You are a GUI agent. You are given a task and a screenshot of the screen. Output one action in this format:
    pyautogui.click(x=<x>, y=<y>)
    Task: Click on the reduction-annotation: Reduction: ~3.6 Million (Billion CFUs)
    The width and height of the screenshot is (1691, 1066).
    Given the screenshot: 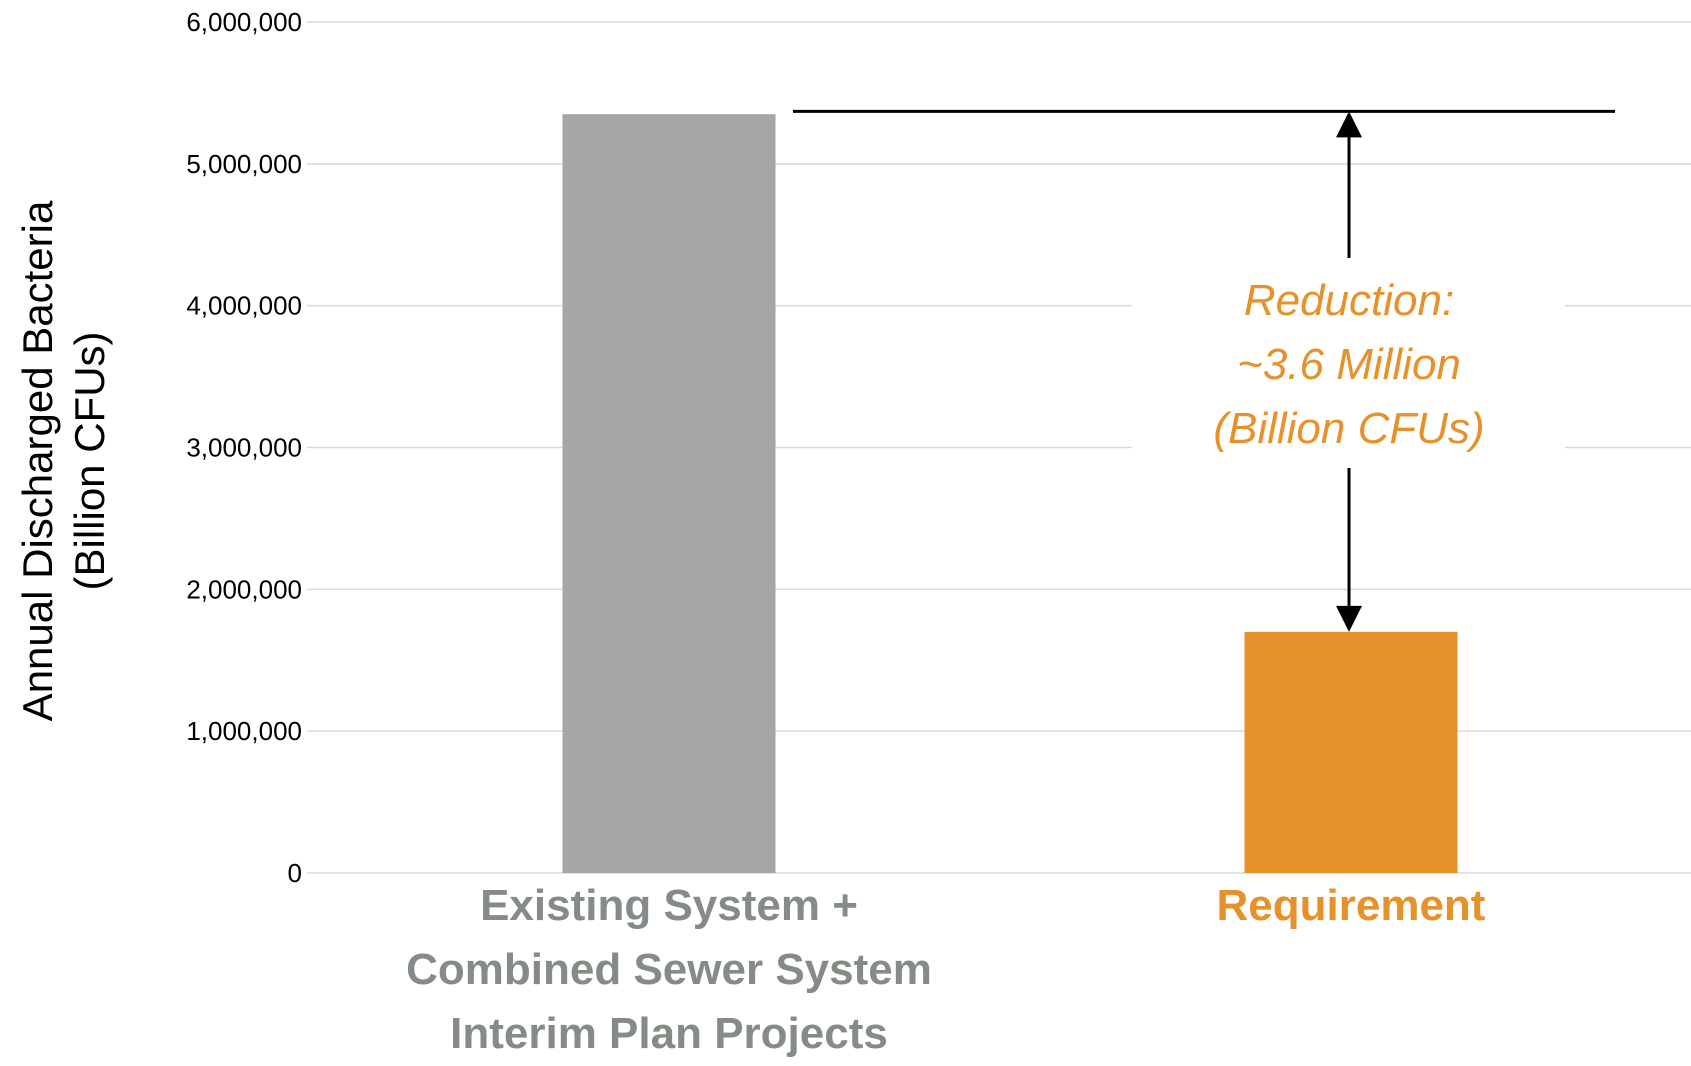 What is the action you would take?
    pyautogui.click(x=1349, y=371)
    